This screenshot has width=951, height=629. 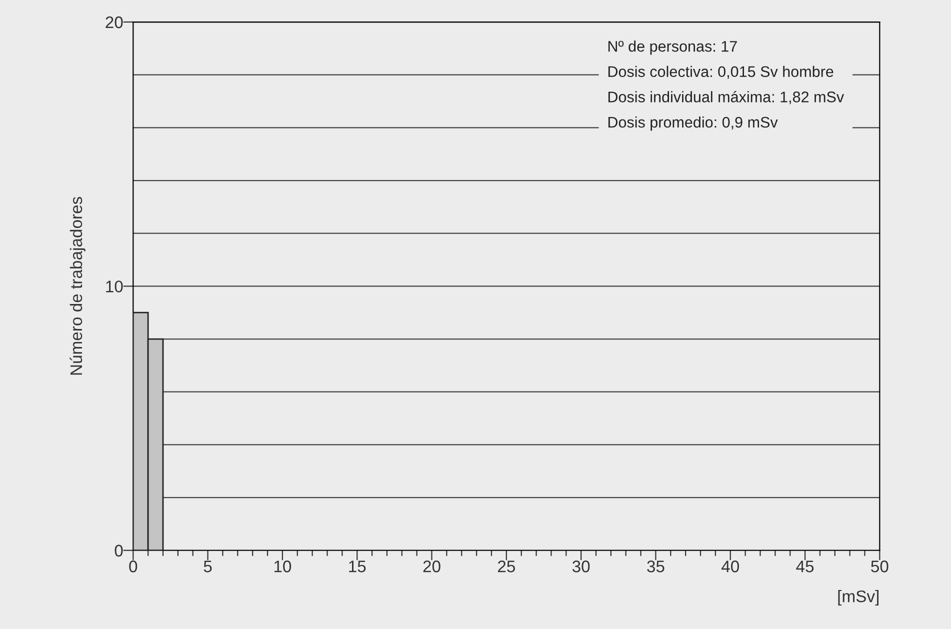 I want to click on x-tick-label: 15, so click(x=357, y=566).